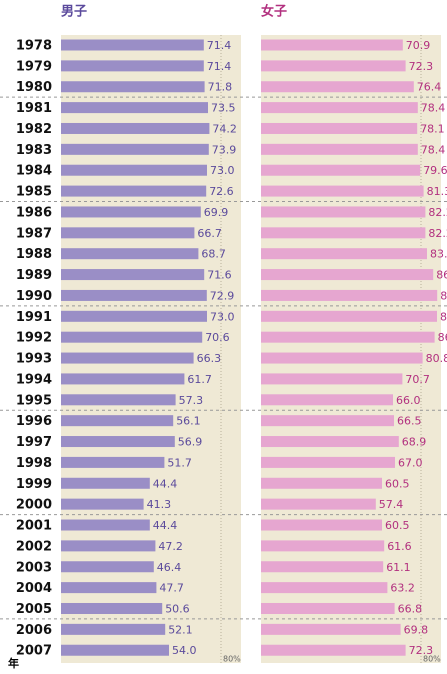  Describe the element at coordinates (34, 400) in the screenshot. I see `y-tick-label: 1995` at that location.